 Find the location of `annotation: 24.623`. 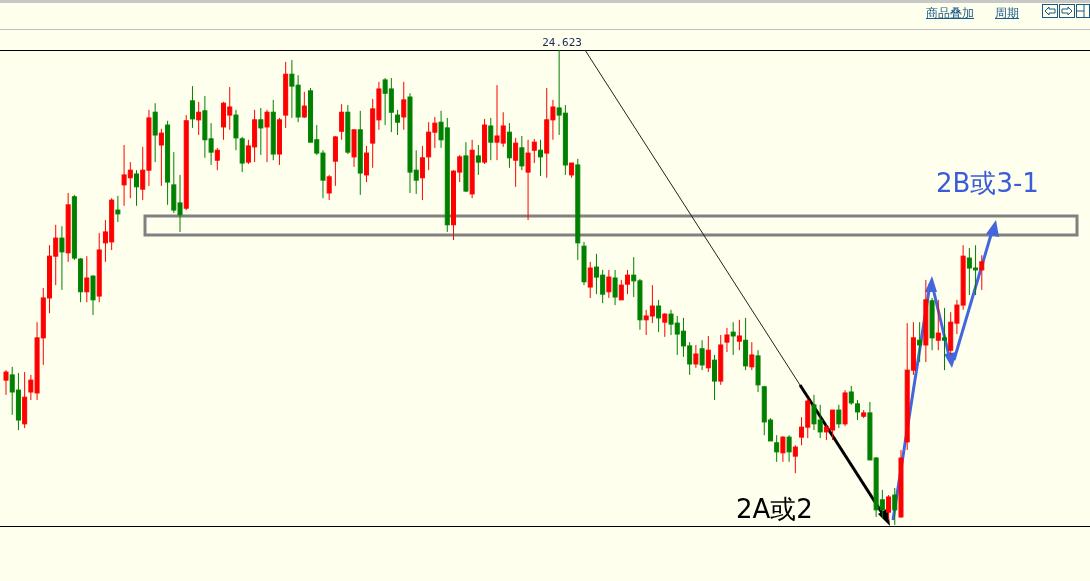

annotation: 24.623 is located at coordinates (561, 42).